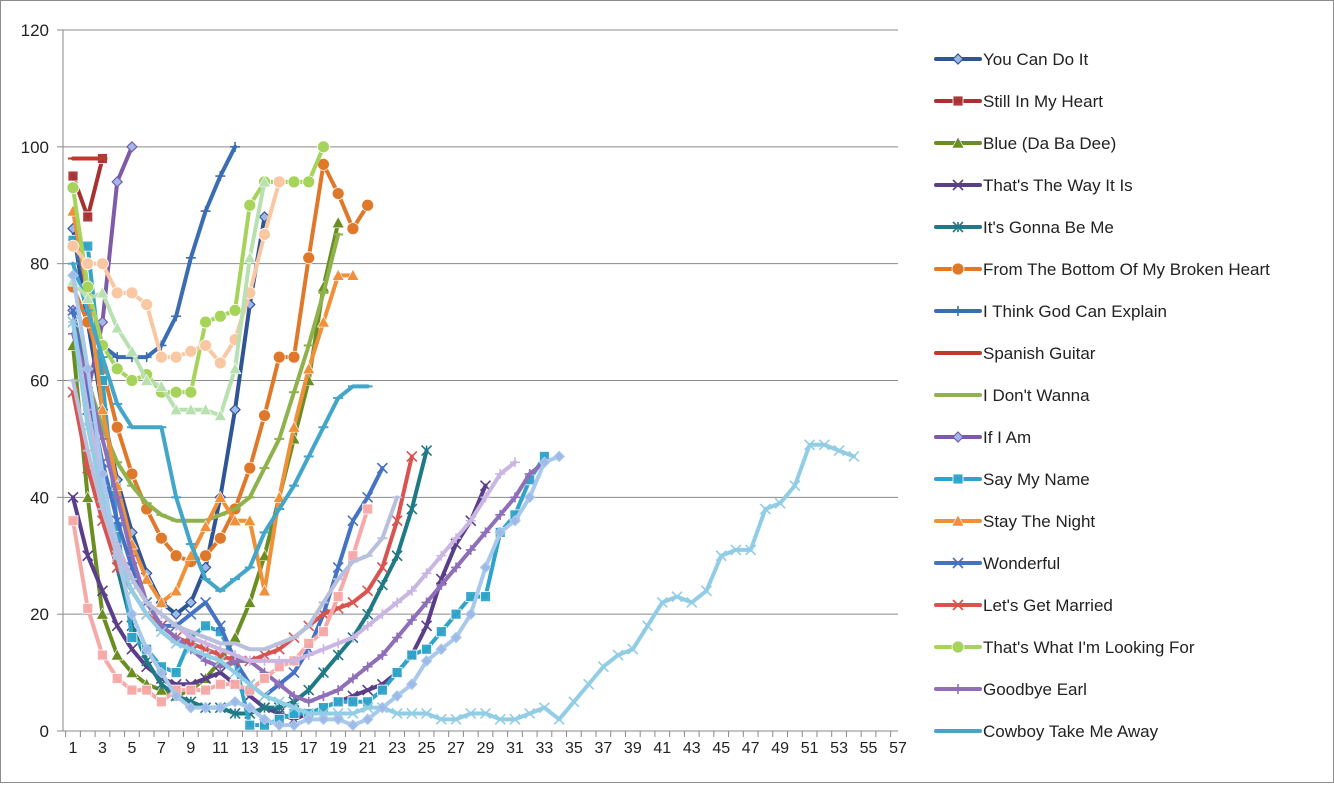 Image resolution: width=1334 pixels, height=787 pixels. What do you see at coordinates (1012, 479) in the screenshot?
I see `legend-item: Say My Name` at bounding box center [1012, 479].